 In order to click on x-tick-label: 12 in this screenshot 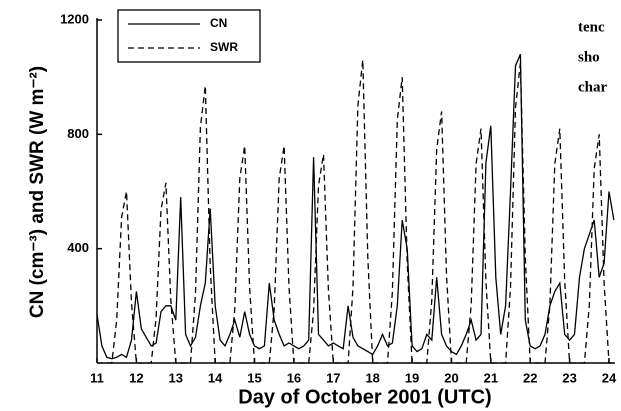, I will do `click(136, 377)`.